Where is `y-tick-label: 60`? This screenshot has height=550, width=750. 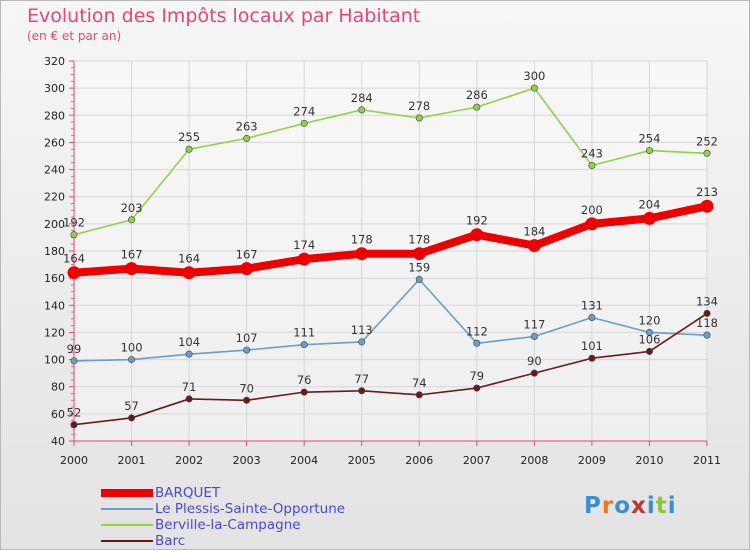 y-tick-label: 60 is located at coordinates (58, 414).